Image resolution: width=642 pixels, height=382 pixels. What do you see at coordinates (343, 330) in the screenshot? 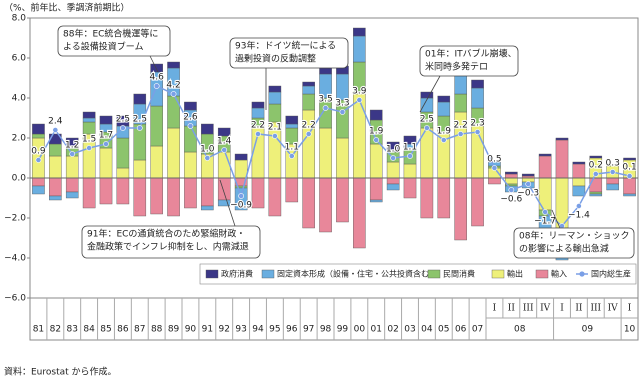
I see `x-tick-label: 99` at bounding box center [343, 330].